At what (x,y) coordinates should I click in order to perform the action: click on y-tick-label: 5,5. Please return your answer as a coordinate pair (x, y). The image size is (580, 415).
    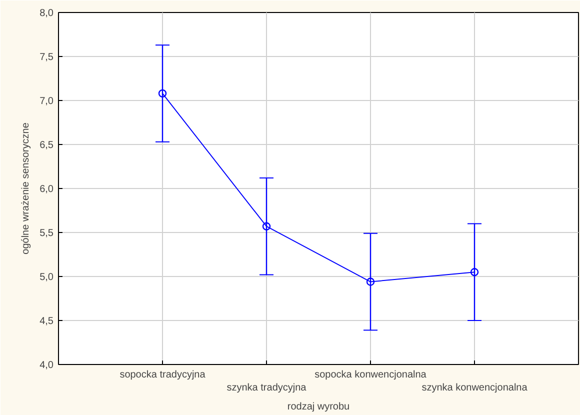
    Looking at the image, I should click on (47, 233).